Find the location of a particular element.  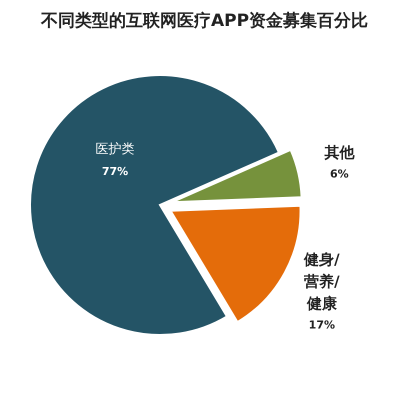

data-label: 17% is located at coordinates (322, 325).